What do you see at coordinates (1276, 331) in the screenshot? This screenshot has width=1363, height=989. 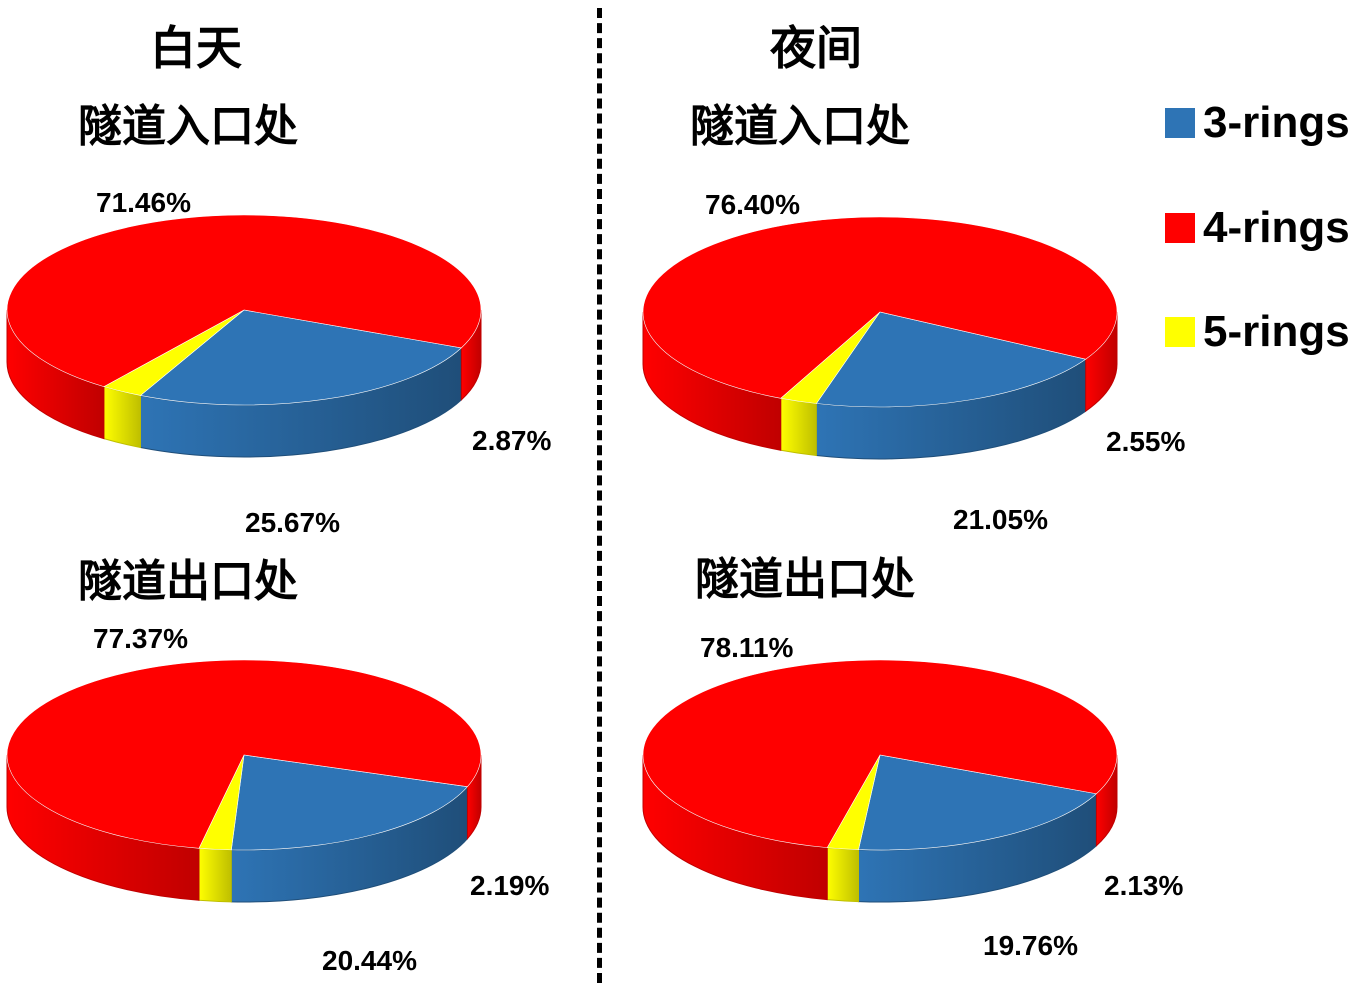 I see `legend-label-5-rings: 5-rings` at bounding box center [1276, 331].